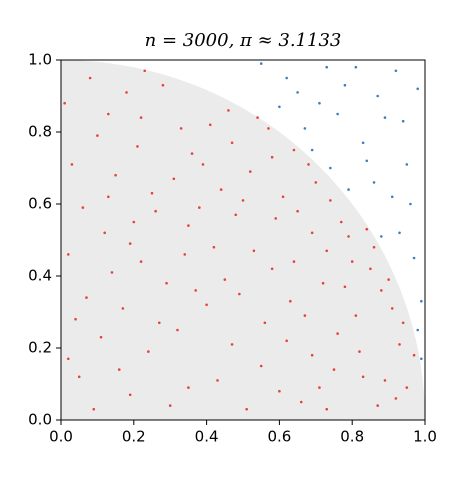 The width and height of the screenshot is (474, 478). I want to click on y-tick-label: 0.6, so click(40, 204).